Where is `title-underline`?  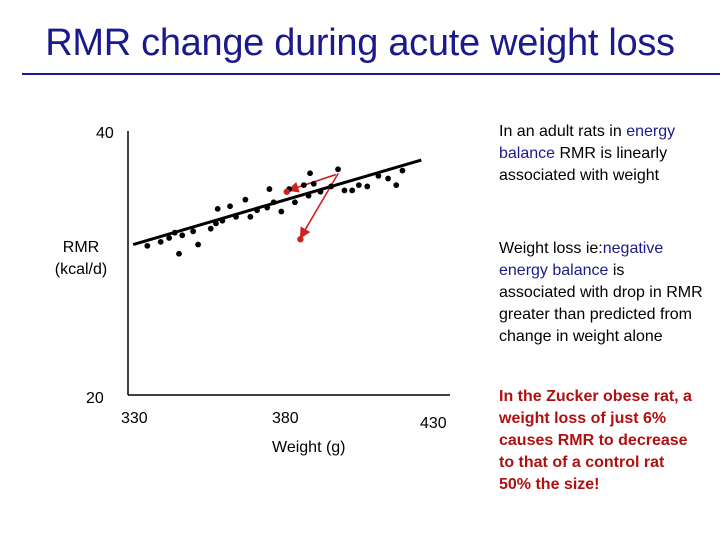
title-underline is located at coordinates (371, 74).